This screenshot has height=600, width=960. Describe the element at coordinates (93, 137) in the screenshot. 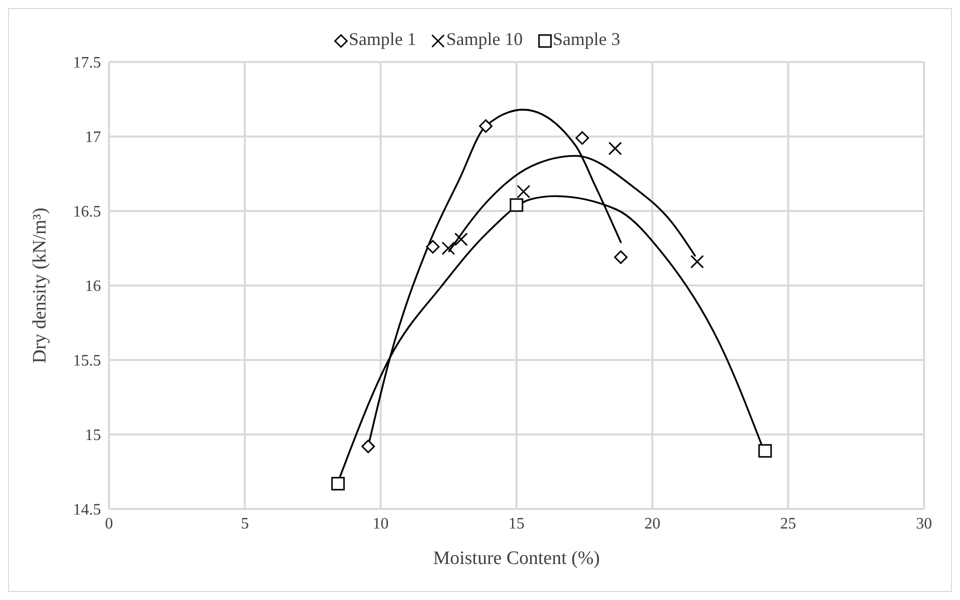

I see `y-tick-label: 17` at that location.